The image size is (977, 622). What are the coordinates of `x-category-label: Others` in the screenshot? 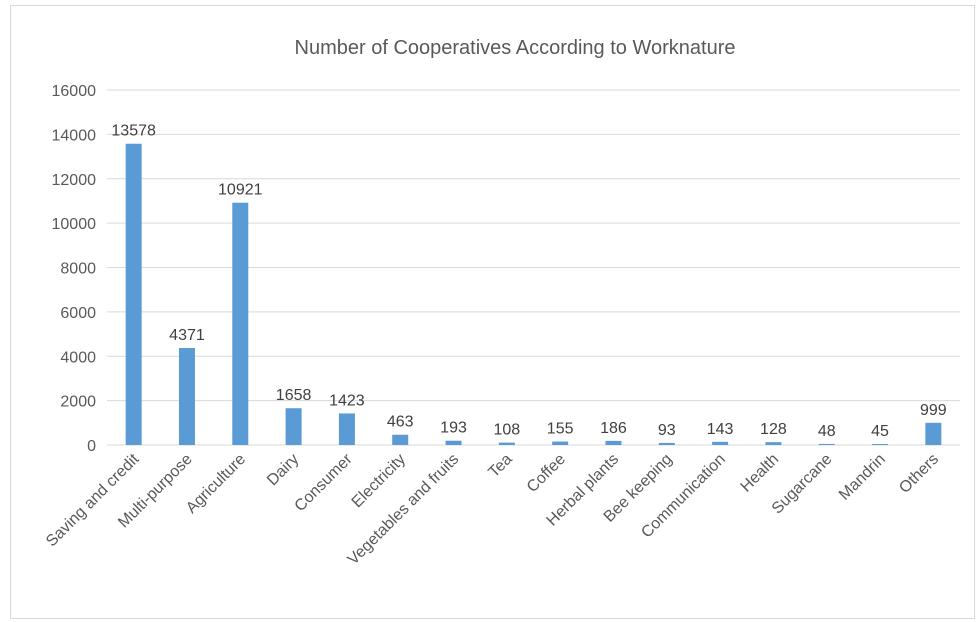 It's located at (919, 474).